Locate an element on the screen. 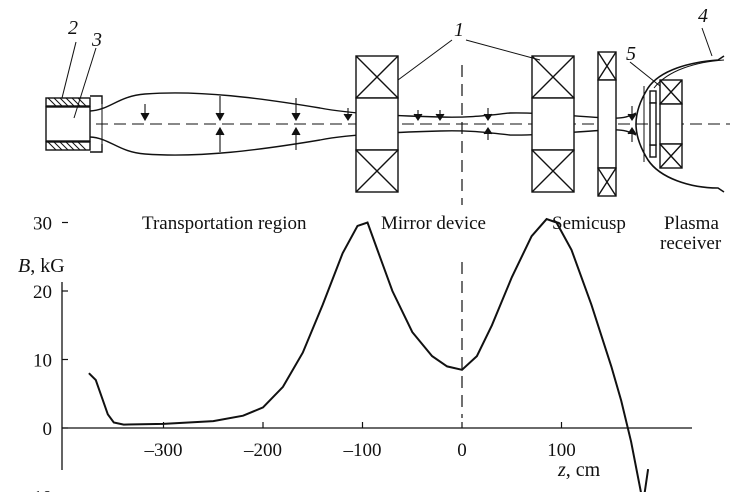 This screenshot has height=492, width=741. y-axis-symbol: B is located at coordinates (24, 266).